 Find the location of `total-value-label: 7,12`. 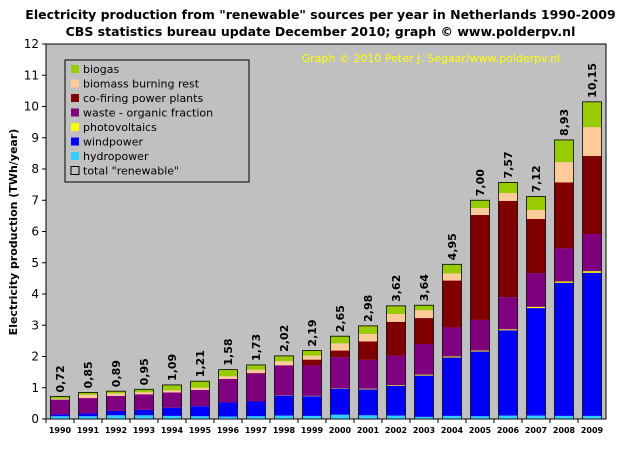

total-value-label: 7,12 is located at coordinates (536, 178).